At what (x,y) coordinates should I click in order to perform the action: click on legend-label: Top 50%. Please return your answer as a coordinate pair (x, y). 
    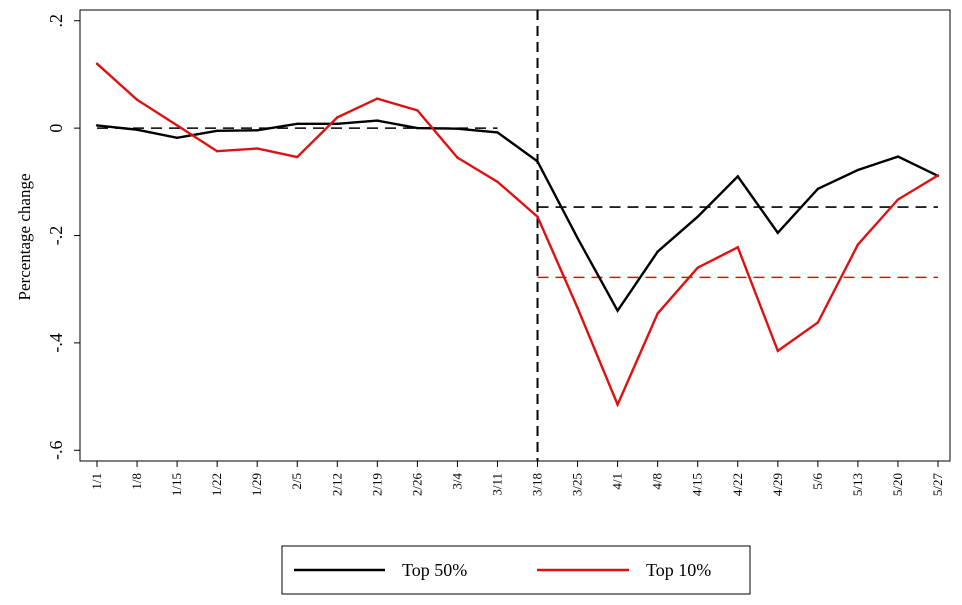
    Looking at the image, I should click on (434, 570).